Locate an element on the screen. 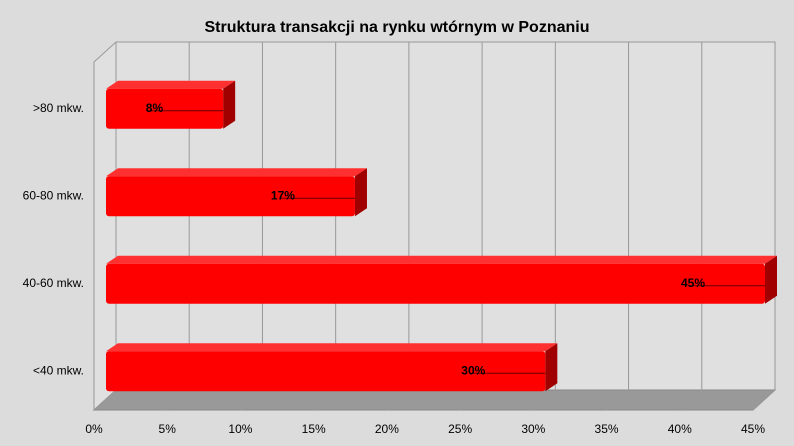 Image resolution: width=794 pixels, height=446 pixels. data-label: 8% is located at coordinates (155, 108).